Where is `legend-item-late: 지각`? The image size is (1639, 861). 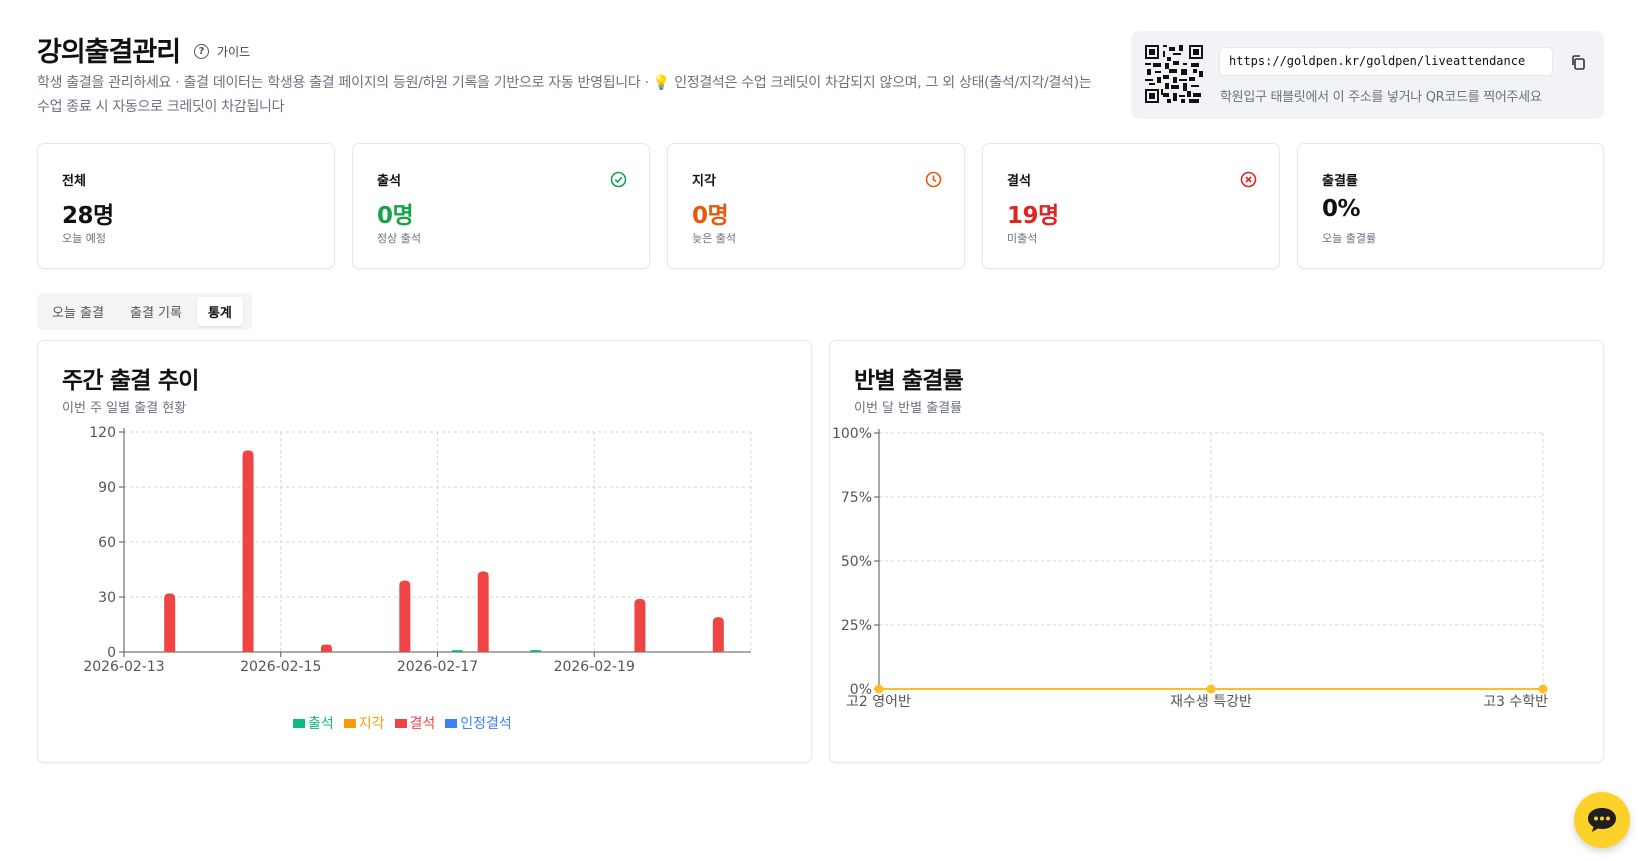
legend-item-late: 지각 is located at coordinates (364, 723).